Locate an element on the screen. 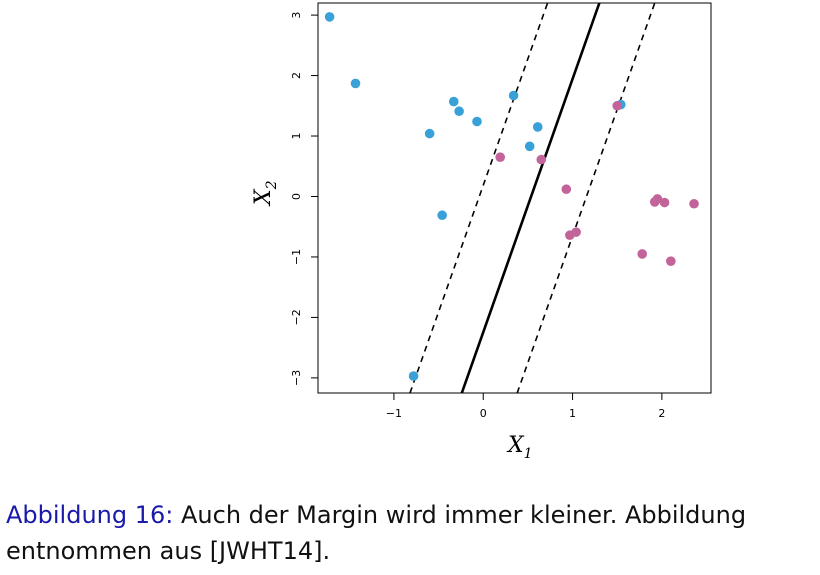  y-tick-label: −3 is located at coordinates (296, 378).